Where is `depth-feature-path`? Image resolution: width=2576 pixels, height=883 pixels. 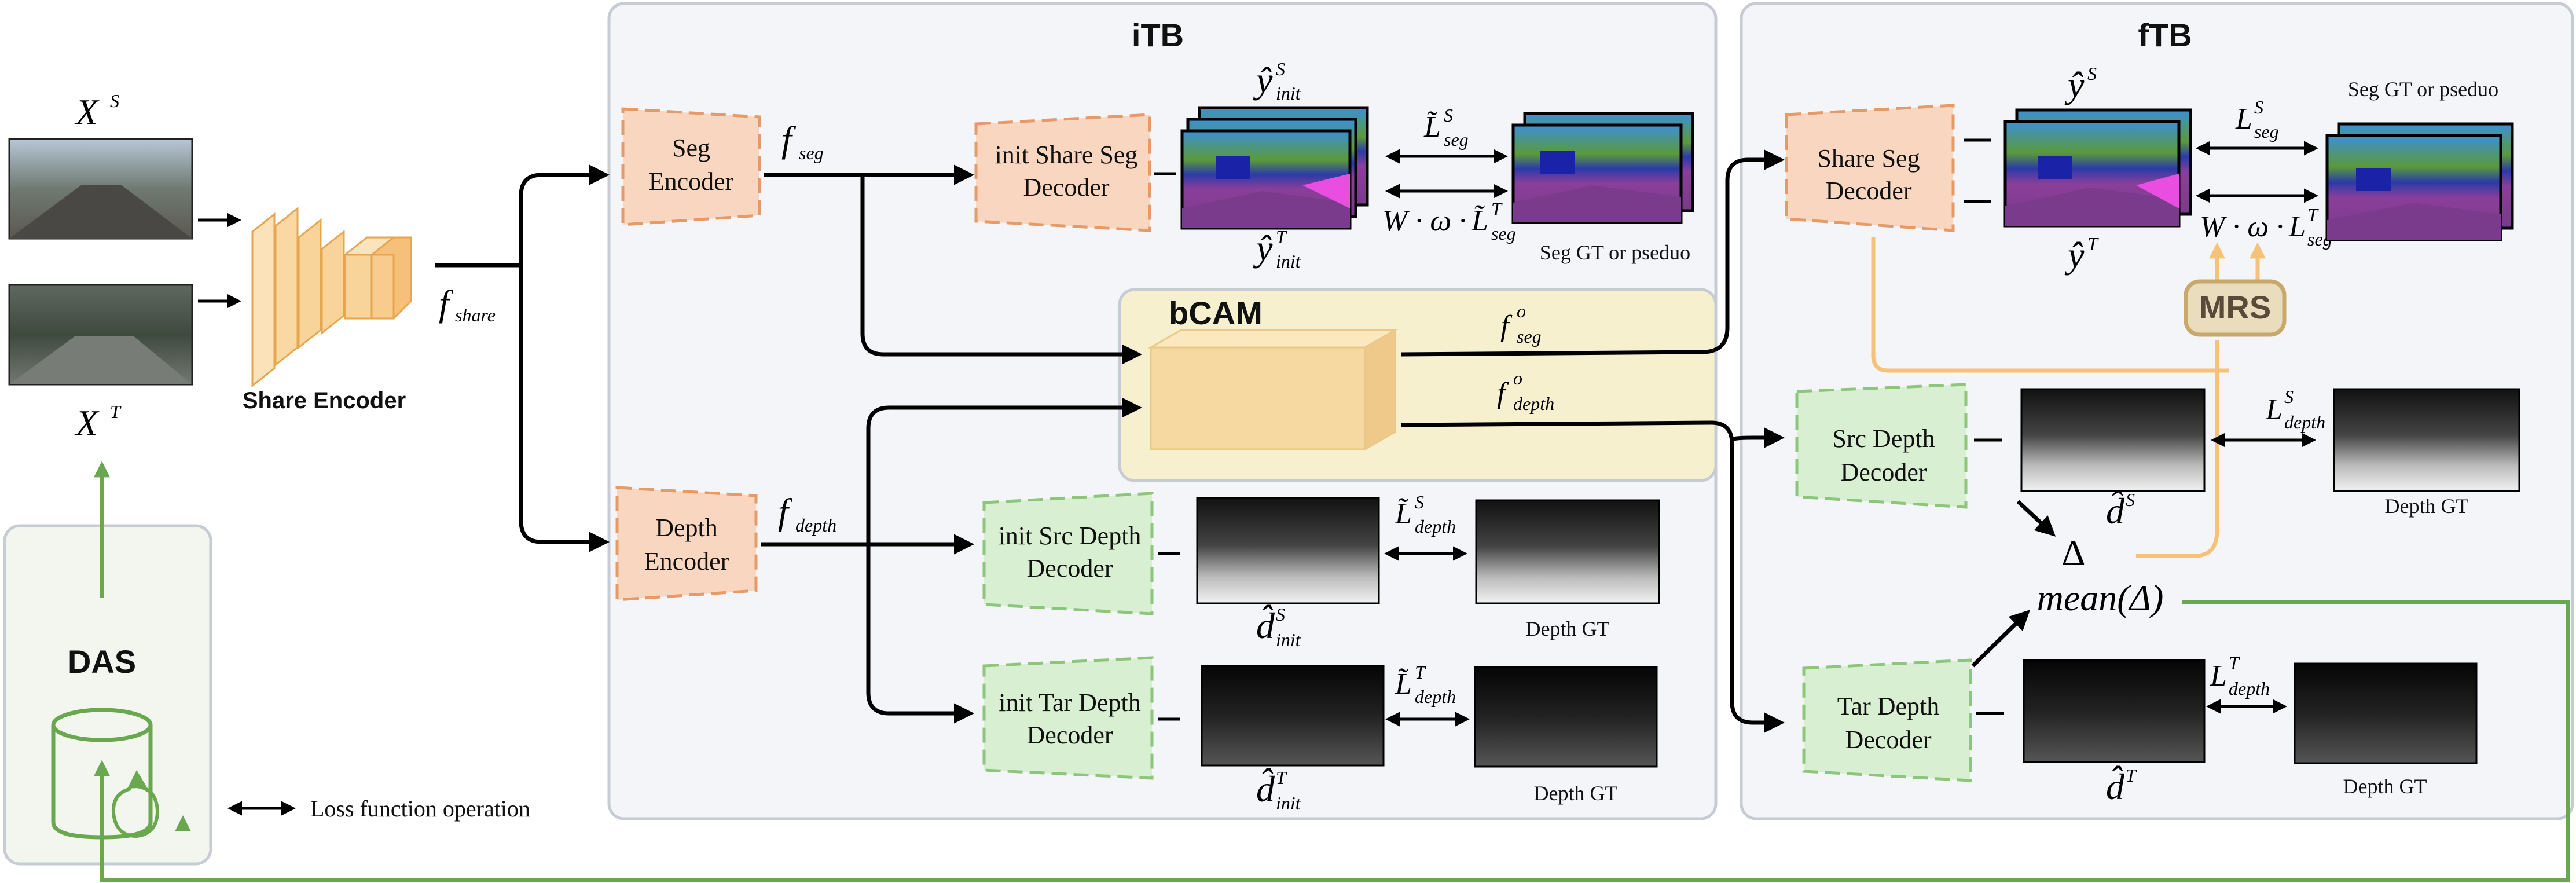
depth-feature-path is located at coordinates (948, 560).